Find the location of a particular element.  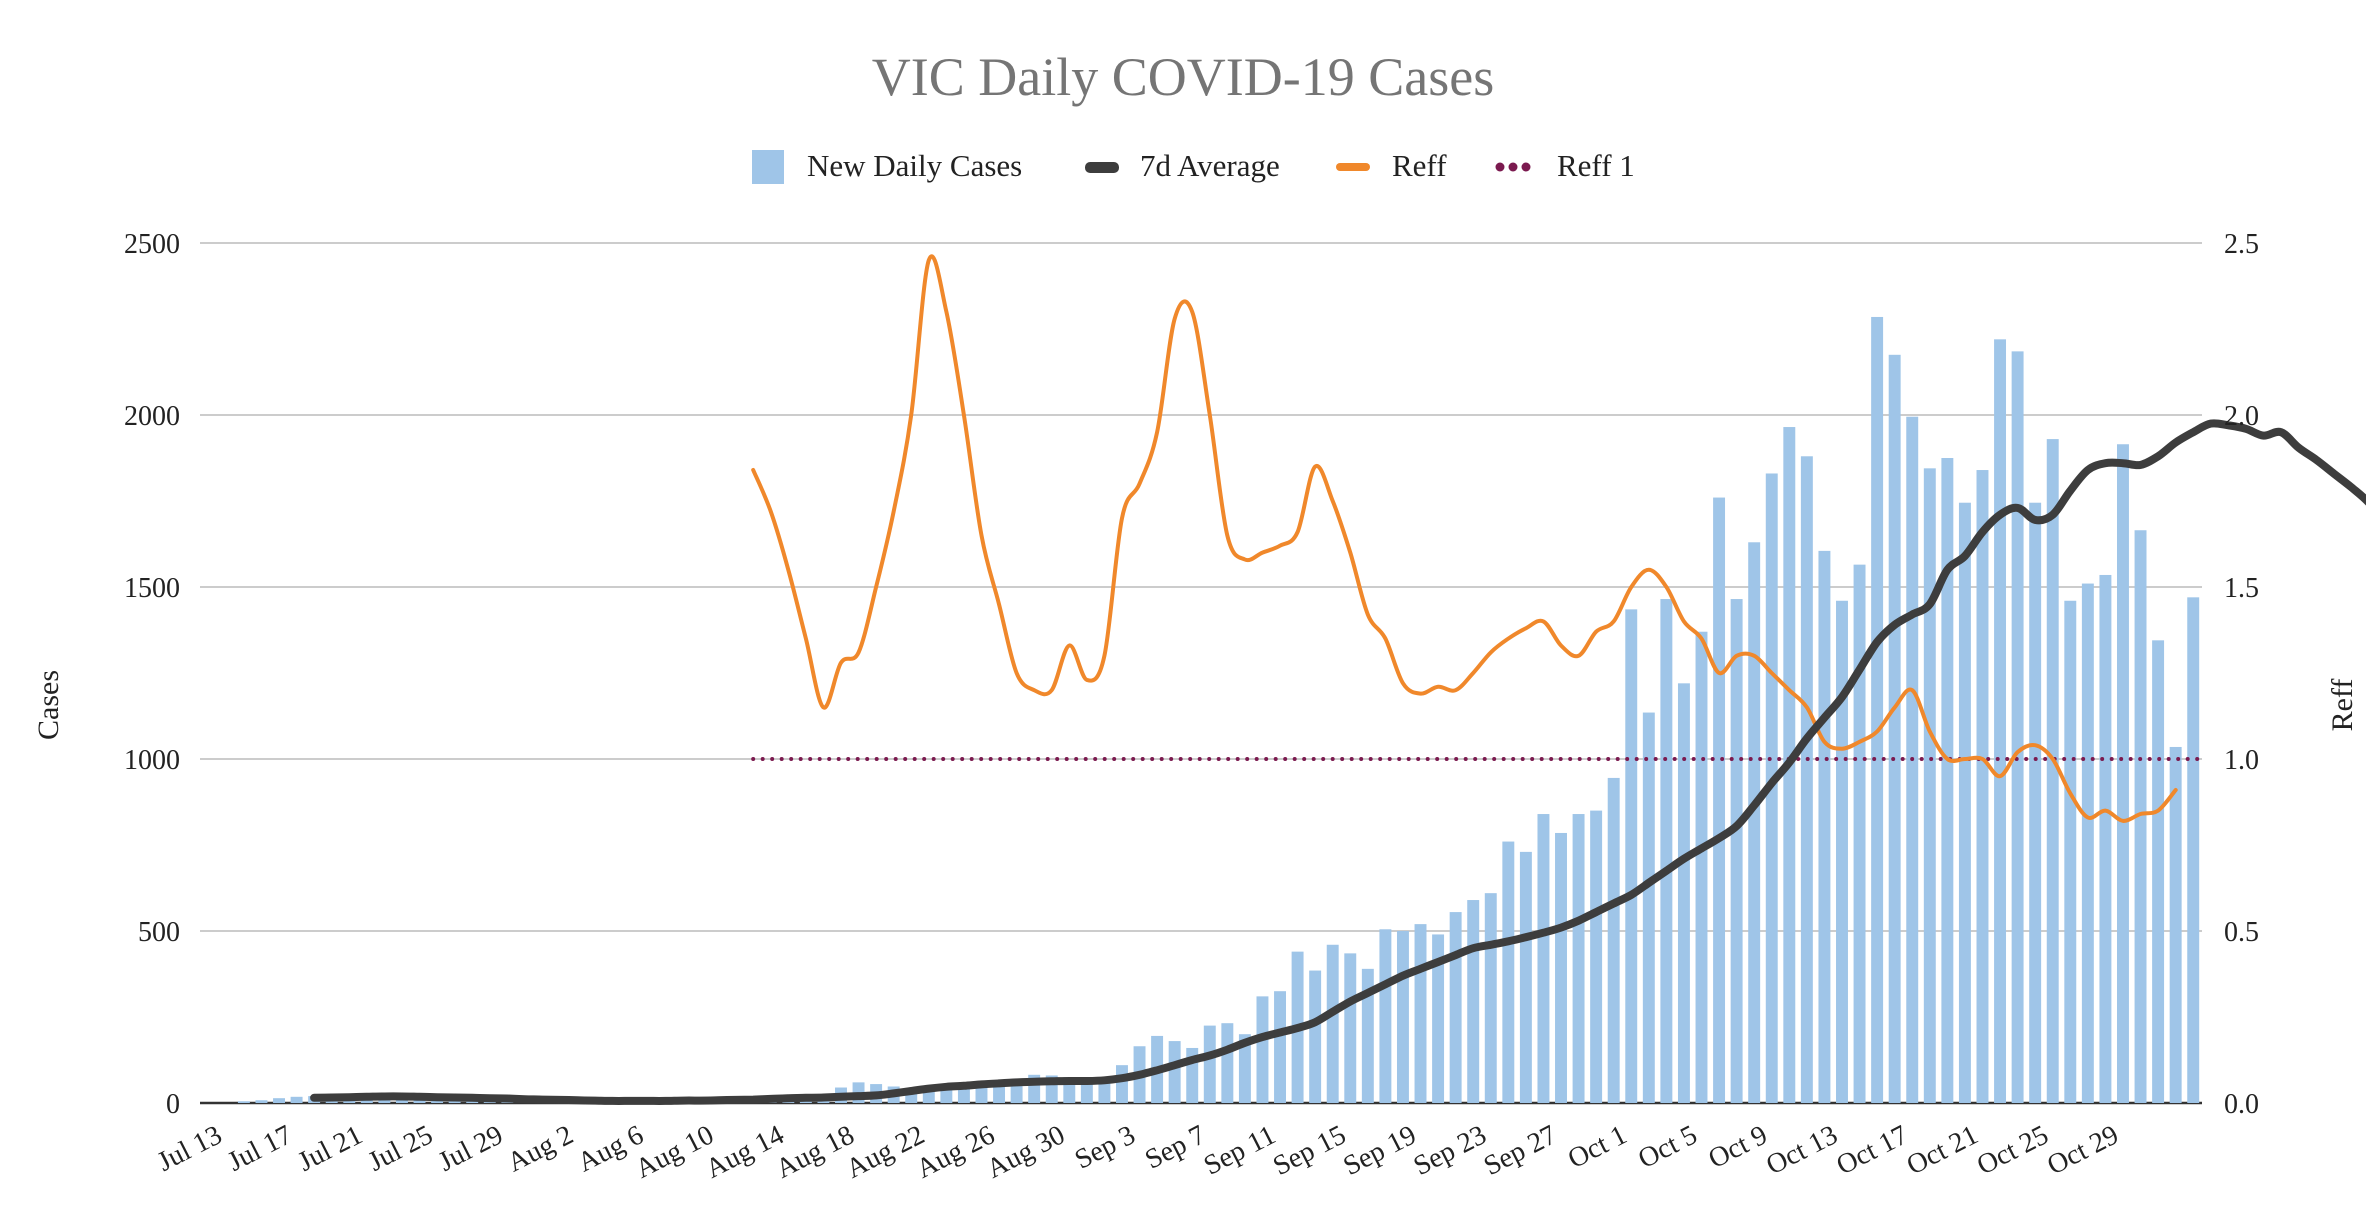

x-tick-label: Oct 17 is located at coordinates (1872, 1150).